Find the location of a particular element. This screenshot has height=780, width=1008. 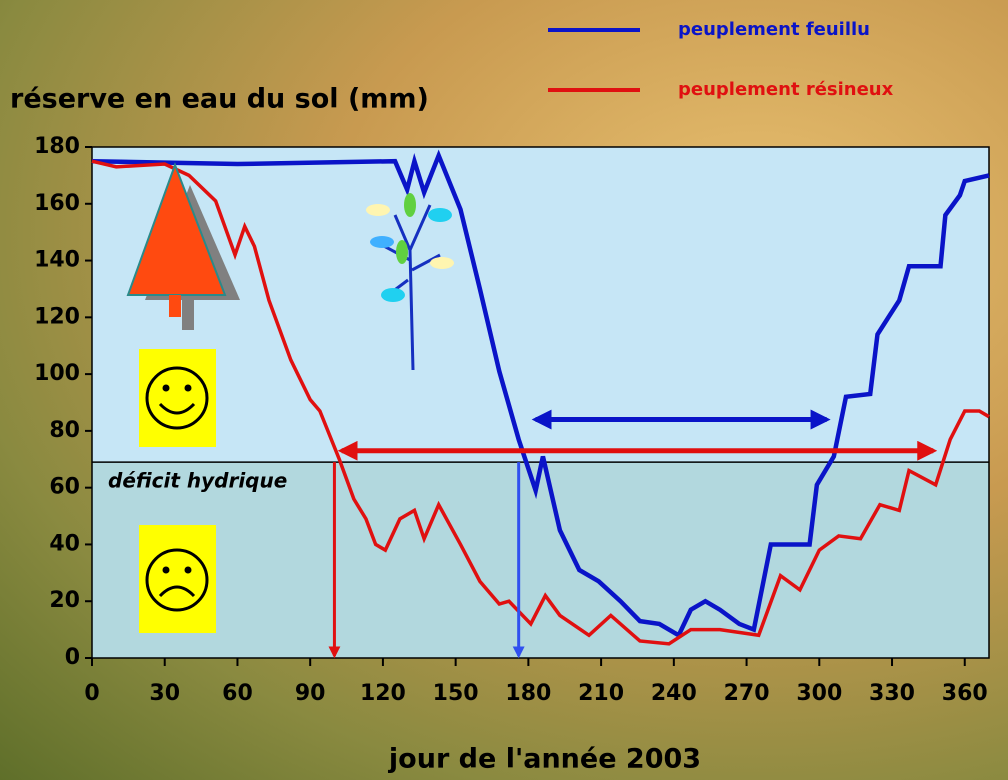

x-tick-label: 90 is located at coordinates (310, 693).